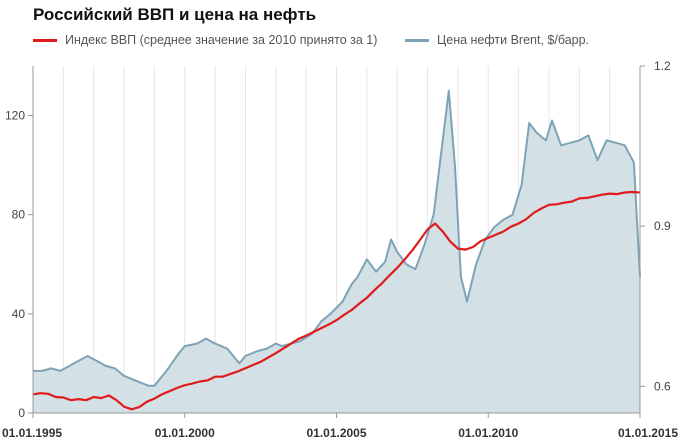 This screenshot has height=441, width=680. Describe the element at coordinates (19, 215) in the screenshot. I see `left-tick-label-80: 80` at that location.